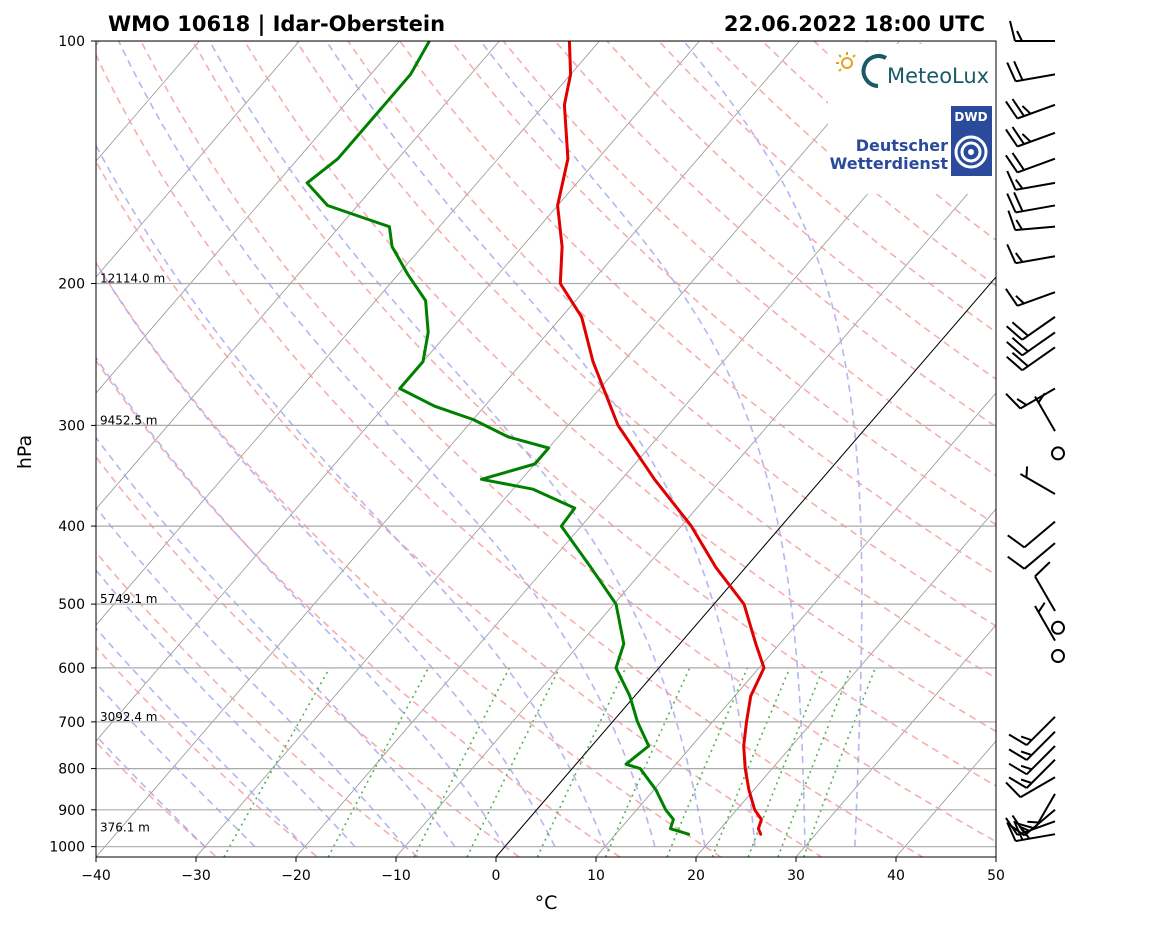  What do you see at coordinates (546, 903) in the screenshot?
I see `x-axis-label: °C` at bounding box center [546, 903].